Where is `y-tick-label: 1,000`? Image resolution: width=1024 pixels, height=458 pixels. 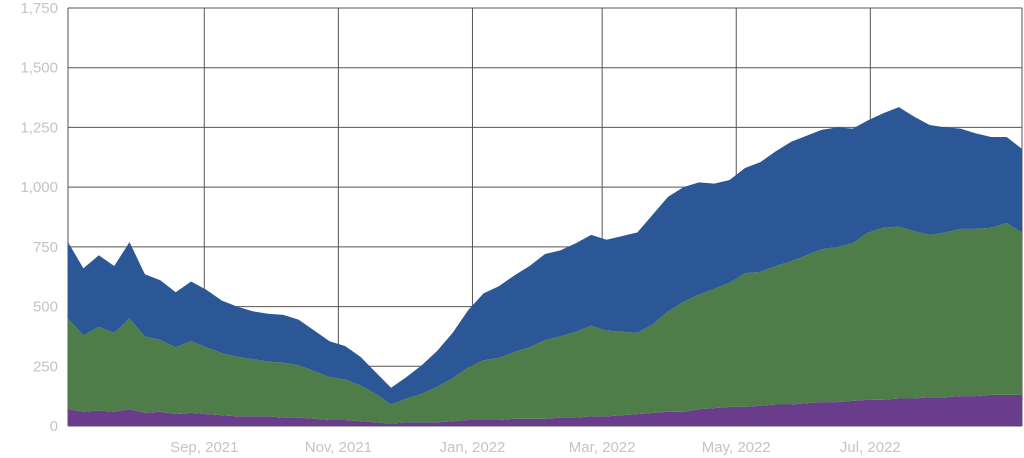
y-tick-label: 1,000 is located at coordinates (39, 187).